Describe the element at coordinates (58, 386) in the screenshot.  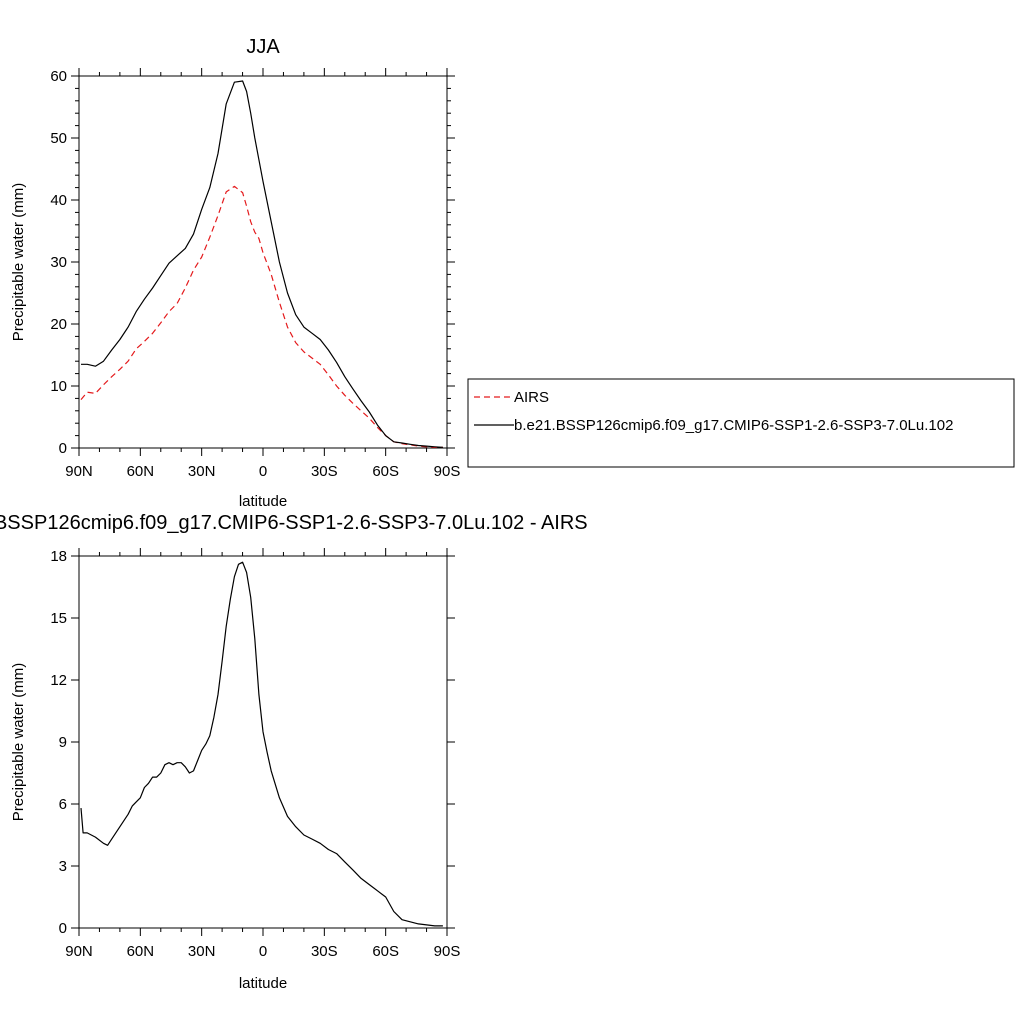
I see `y-tick-label: 10` at that location.